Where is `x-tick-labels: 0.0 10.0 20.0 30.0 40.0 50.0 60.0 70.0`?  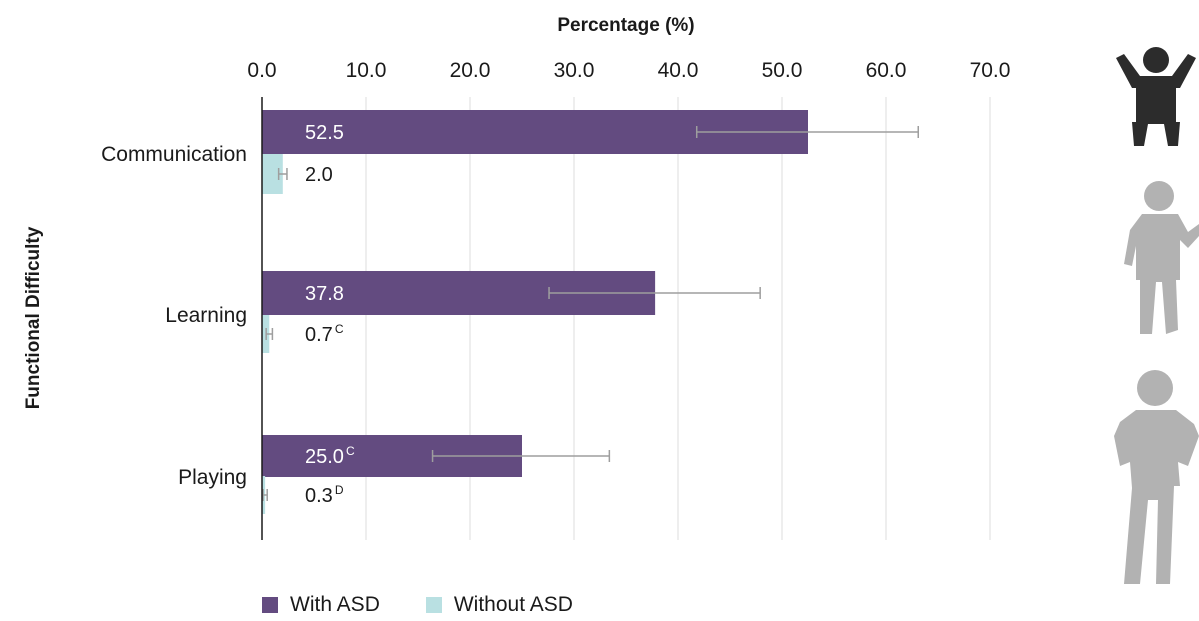
x-tick-labels: 0.0 10.0 20.0 30.0 40.0 50.0 60.0 70.0 is located at coordinates (628, 70).